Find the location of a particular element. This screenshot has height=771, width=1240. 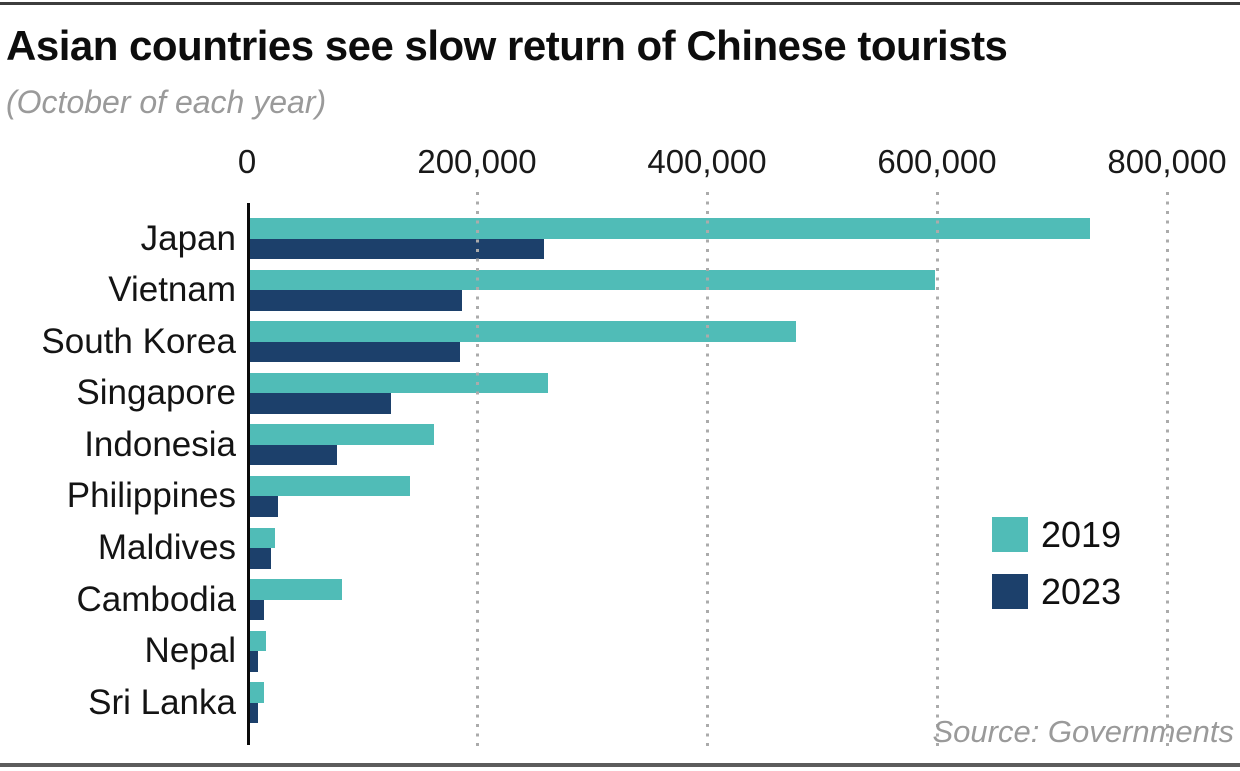

category-label-south-korea: South Korea is located at coordinates (138, 341).